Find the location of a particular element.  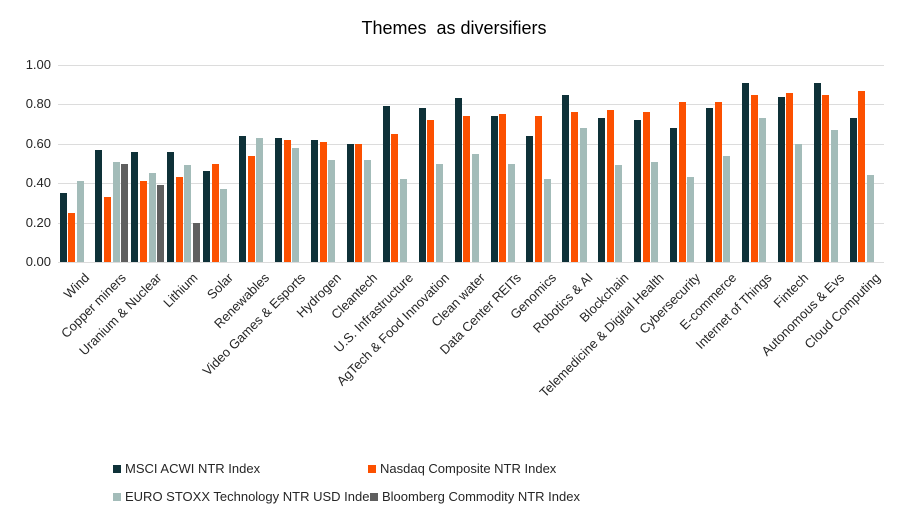

bar-e-commerce-s0 is located at coordinates (709, 185).